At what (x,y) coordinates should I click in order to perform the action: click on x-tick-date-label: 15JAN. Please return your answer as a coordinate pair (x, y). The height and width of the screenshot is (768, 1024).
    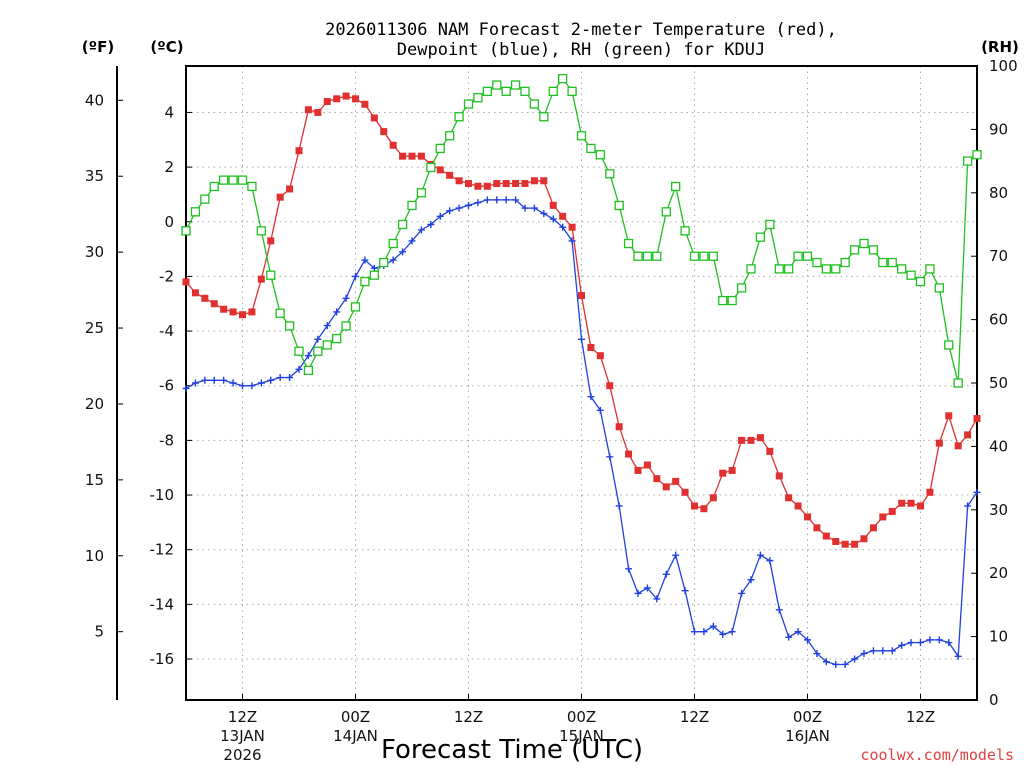
    Looking at the image, I should click on (581, 736).